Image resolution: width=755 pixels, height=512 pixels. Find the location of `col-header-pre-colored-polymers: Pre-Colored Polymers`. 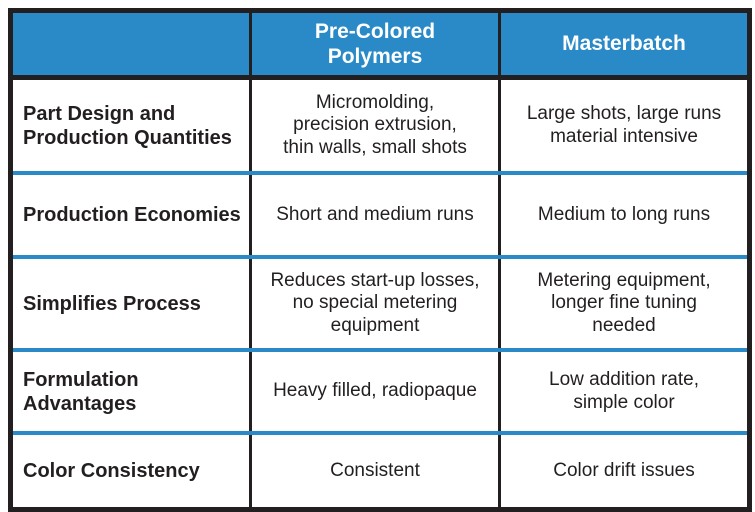

col-header-pre-colored-polymers: Pre-Colored Polymers is located at coordinates (375, 45).